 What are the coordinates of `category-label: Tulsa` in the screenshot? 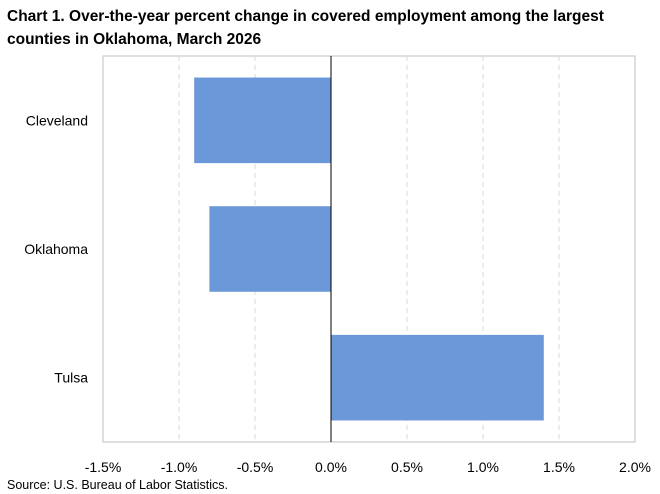 It's located at (71, 378).